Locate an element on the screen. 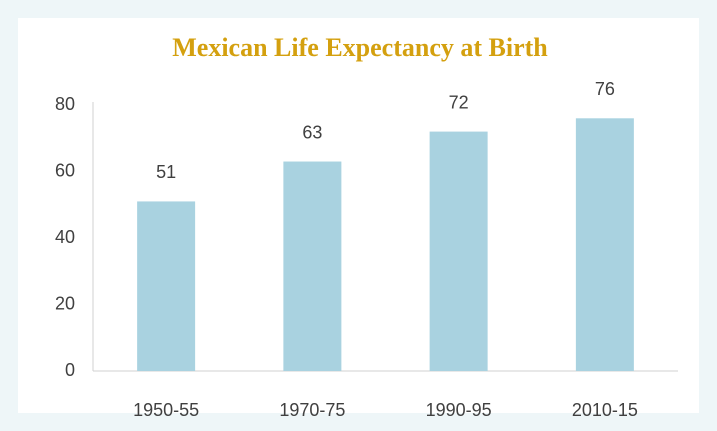 The width and height of the screenshot is (717, 431). x-tick-label: 1970-75 is located at coordinates (312, 410).